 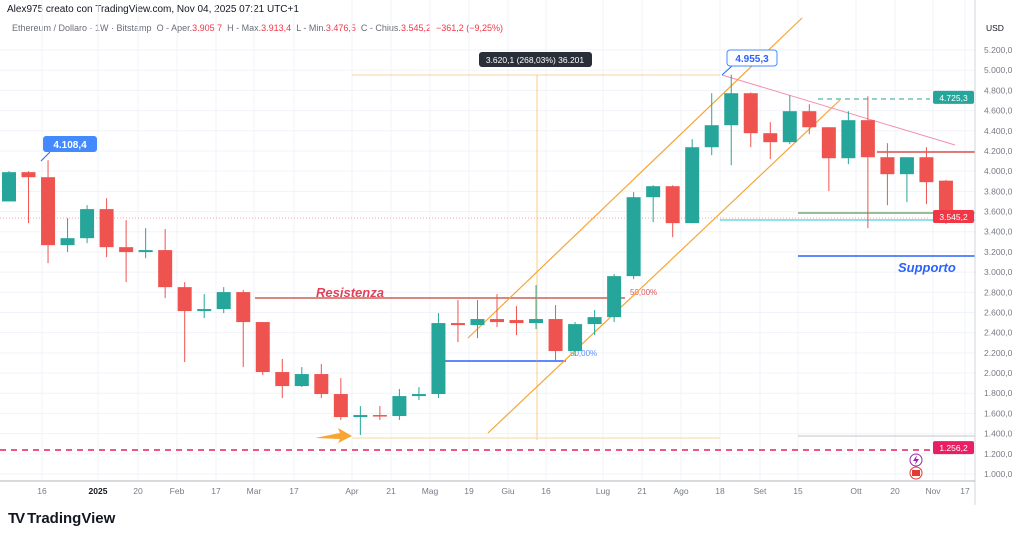 I want to click on time-tick: 19, so click(x=469, y=491).